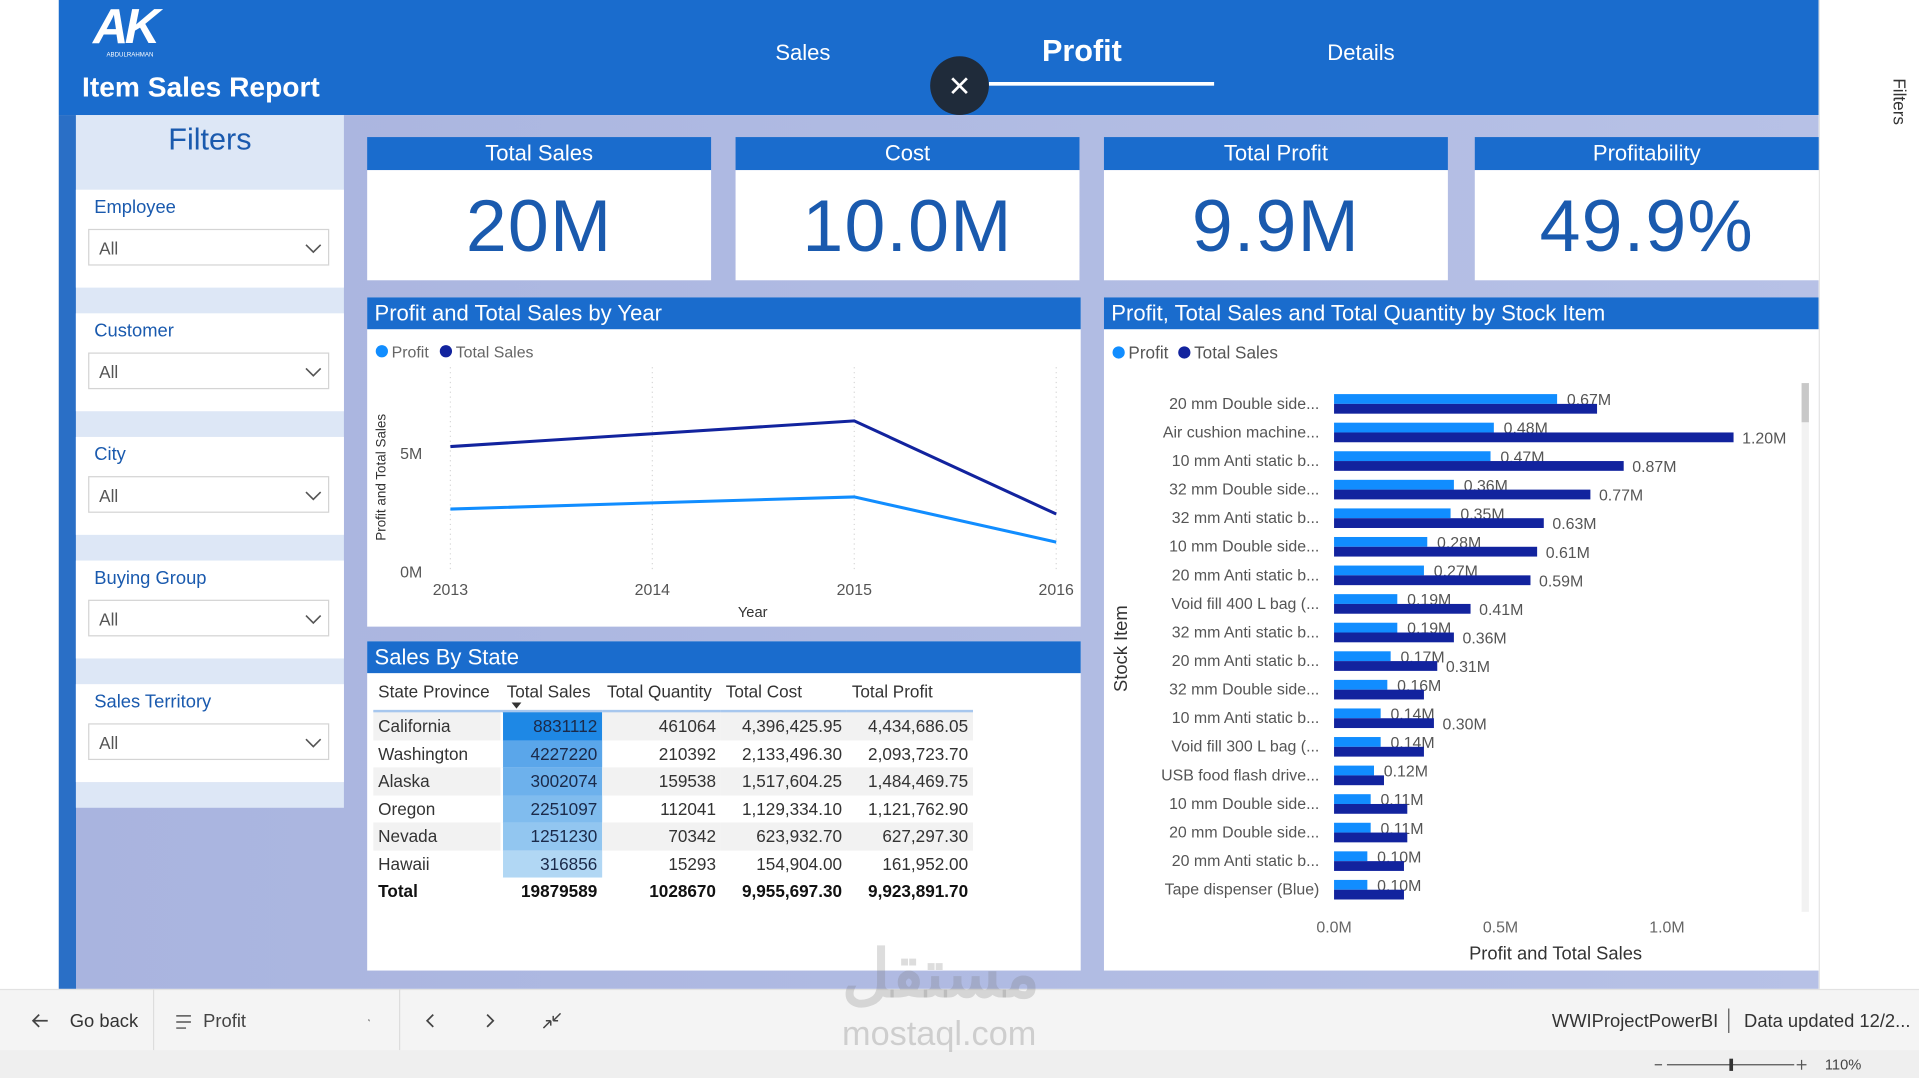 This screenshot has width=1919, height=1078. What do you see at coordinates (516, 705) in the screenshot?
I see `sort-indicator` at bounding box center [516, 705].